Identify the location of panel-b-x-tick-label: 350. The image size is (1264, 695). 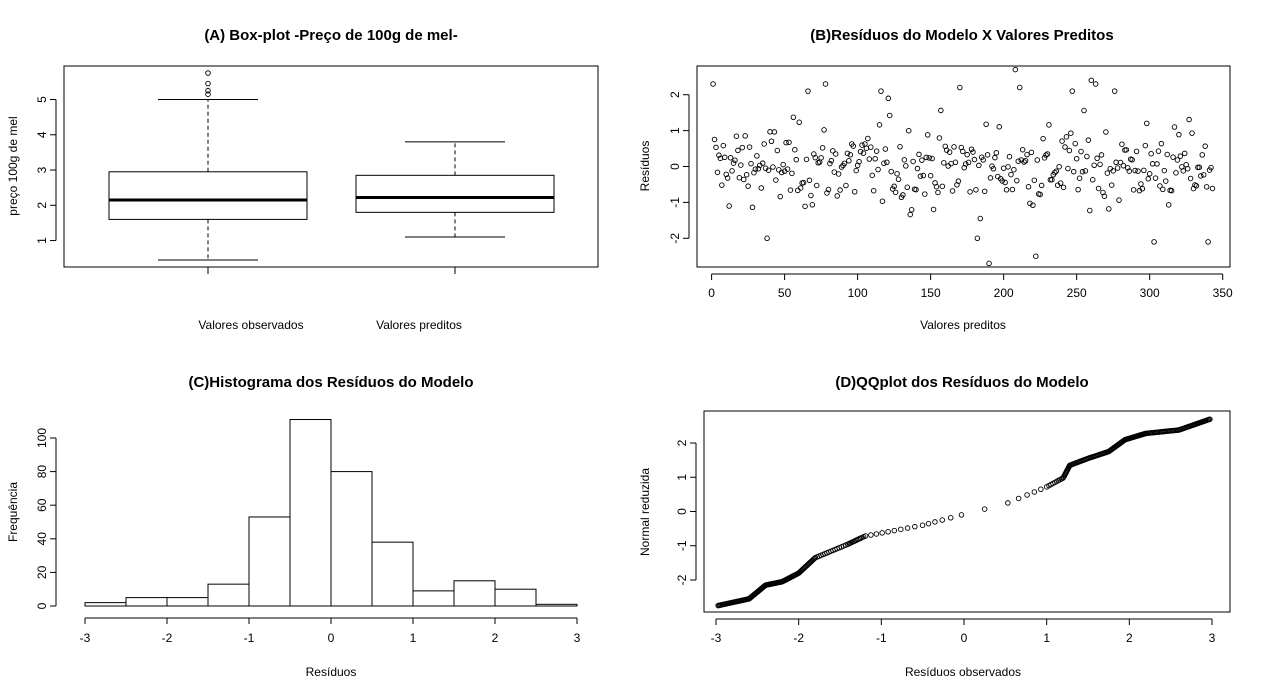
(1223, 293).